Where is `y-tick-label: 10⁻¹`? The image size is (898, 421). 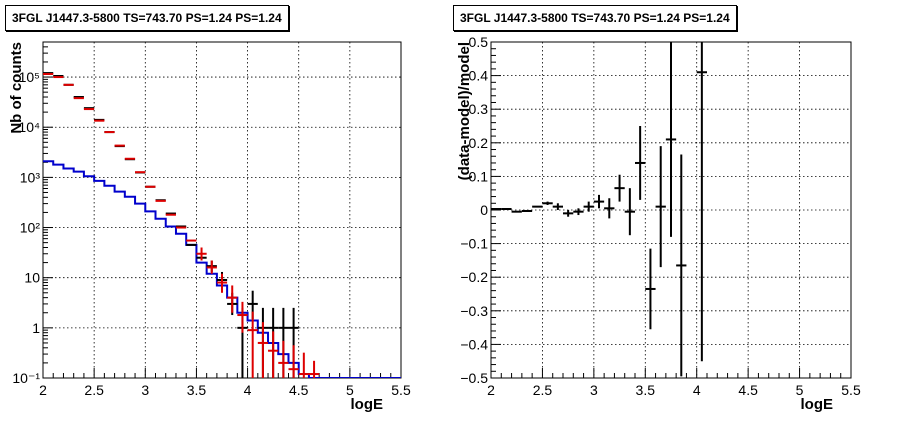 y-tick-label: 10⁻¹ is located at coordinates (26, 378).